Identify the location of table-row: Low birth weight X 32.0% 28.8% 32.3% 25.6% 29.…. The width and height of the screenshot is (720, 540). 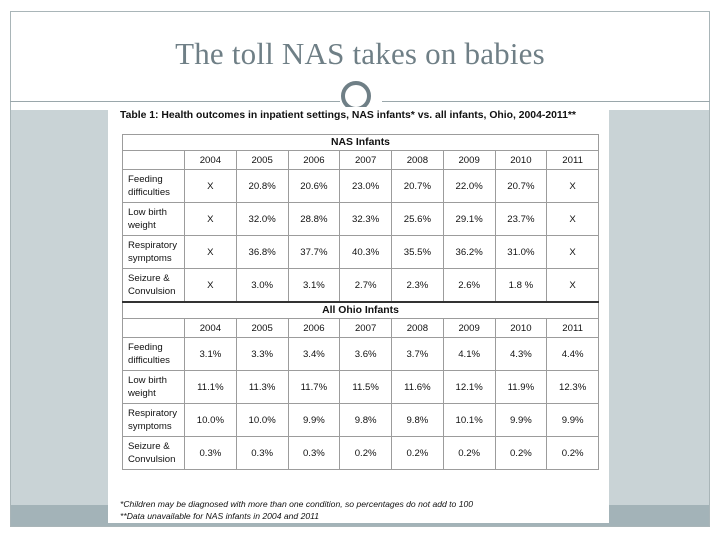
(360, 219).